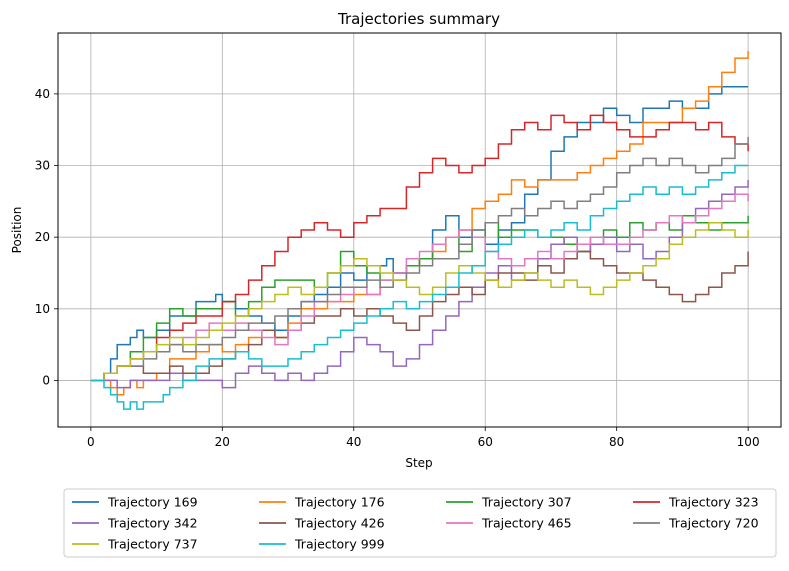 Image resolution: width=789 pixels, height=571 pixels. Describe the element at coordinates (42, 94) in the screenshot. I see `y-tick-label: 40` at that location.